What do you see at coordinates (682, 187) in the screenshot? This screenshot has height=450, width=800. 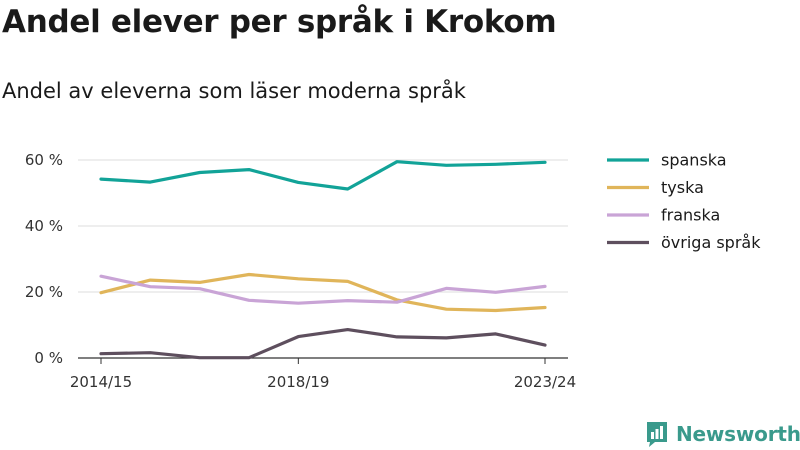 I see `legend-label: tyska` at bounding box center [682, 187].